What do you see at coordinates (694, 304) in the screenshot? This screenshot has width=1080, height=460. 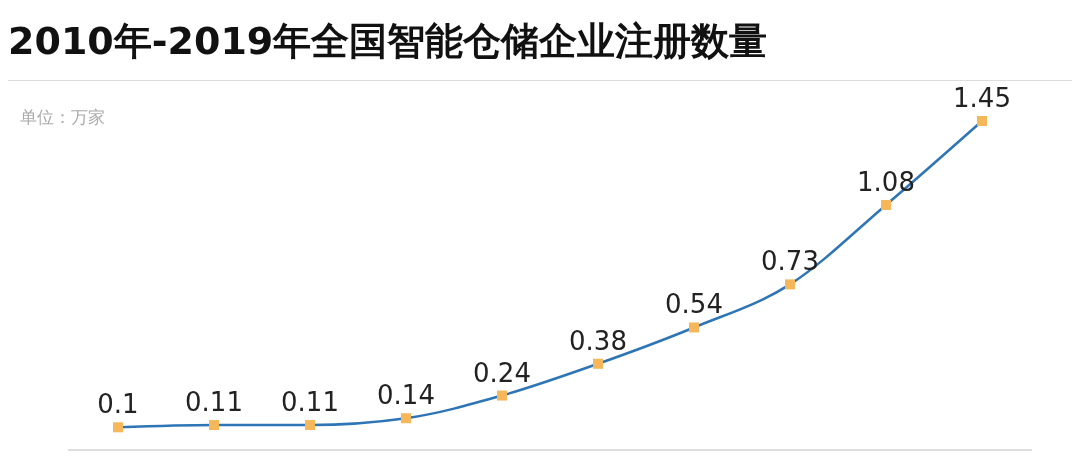 I see `data-label: 0.54` at bounding box center [694, 304].